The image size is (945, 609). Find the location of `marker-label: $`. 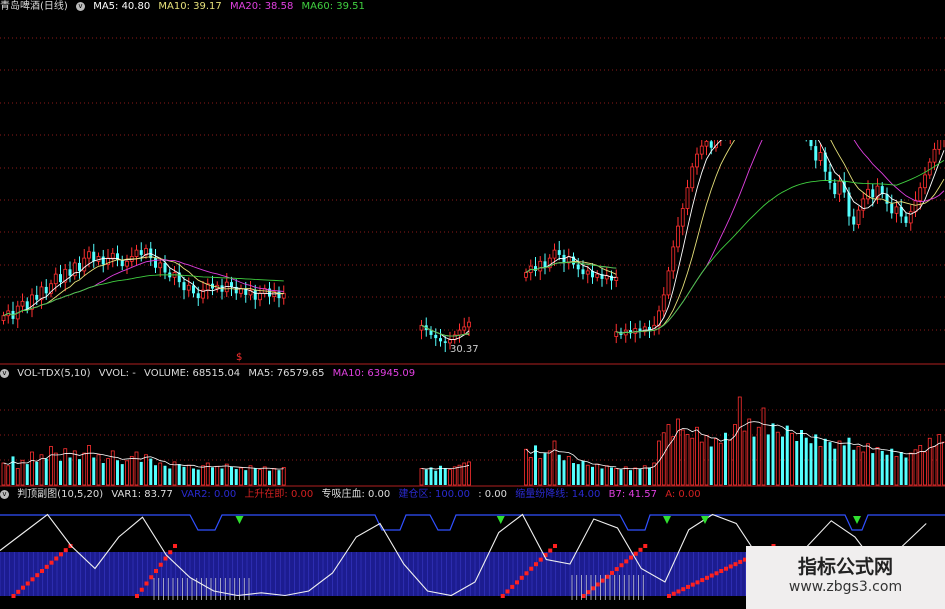

marker-label: $ is located at coordinates (239, 357).